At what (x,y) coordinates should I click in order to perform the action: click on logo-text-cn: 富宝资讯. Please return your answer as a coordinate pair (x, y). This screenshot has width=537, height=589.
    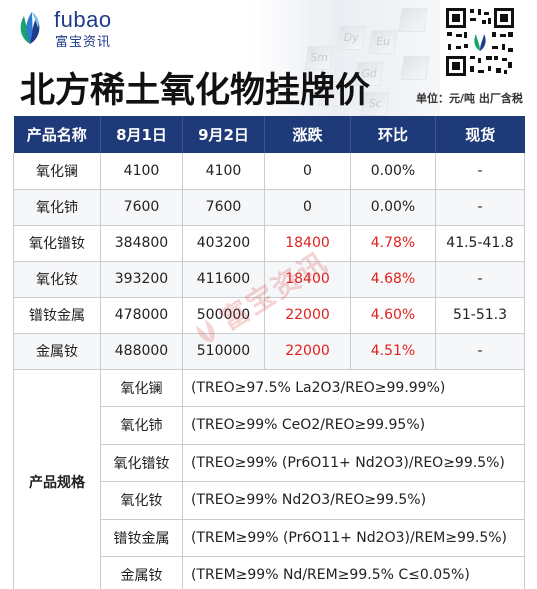
    Looking at the image, I should click on (83, 42).